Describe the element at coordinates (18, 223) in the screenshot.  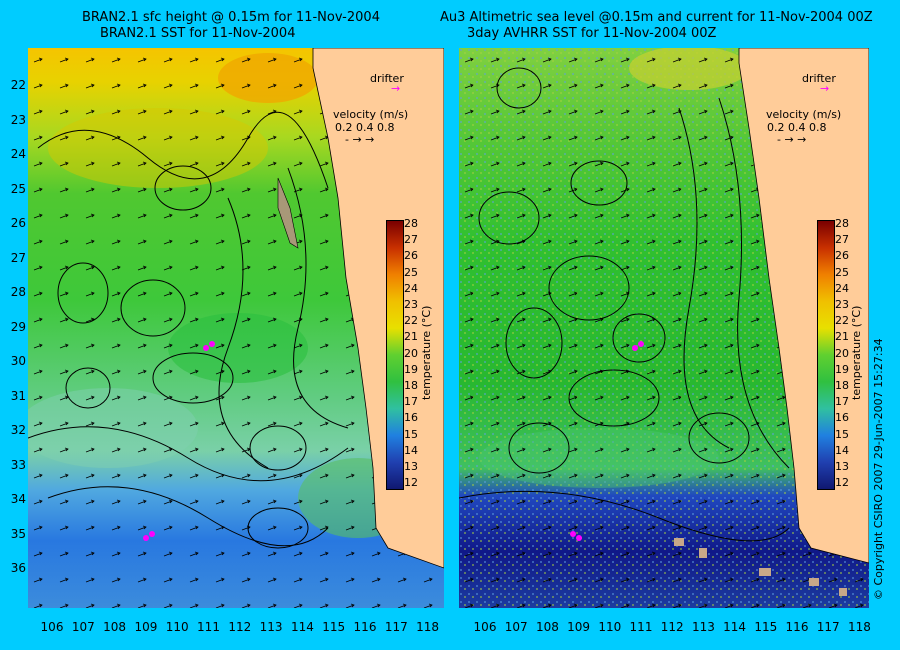
I see `lat-tick-label: 26` at that location.